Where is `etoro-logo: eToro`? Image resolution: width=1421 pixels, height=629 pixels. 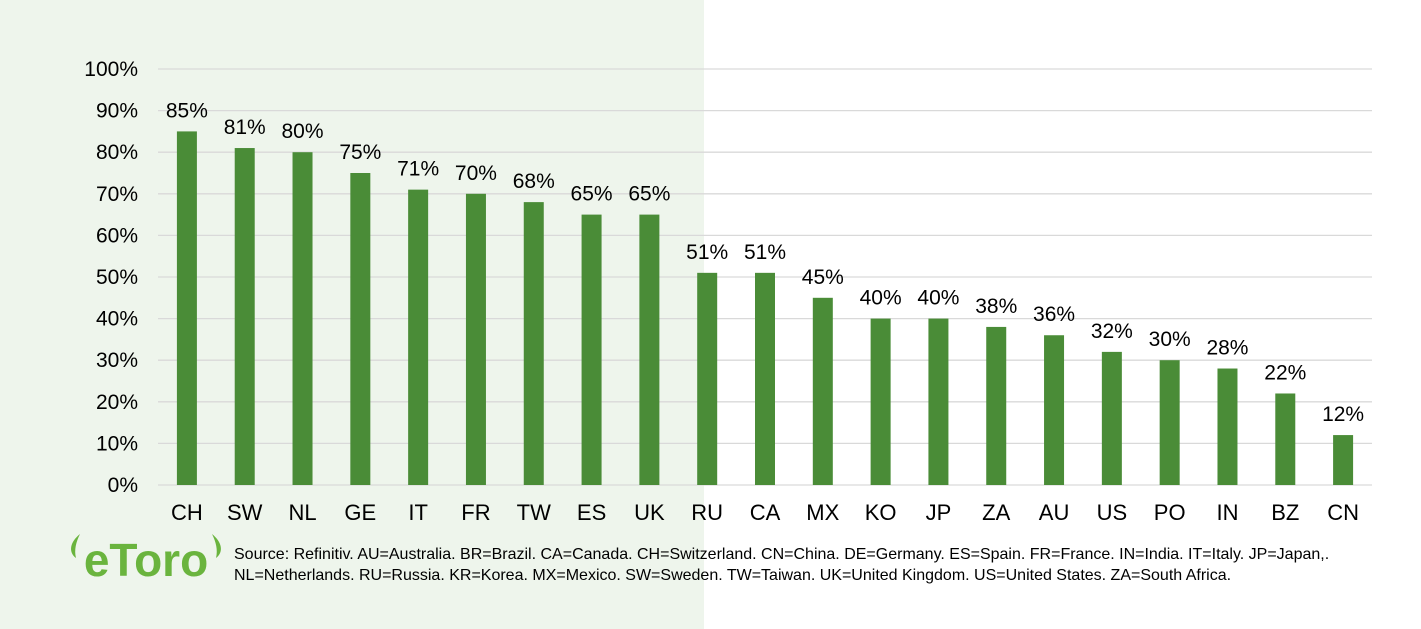 etoro-logo: eToro is located at coordinates (146, 560).